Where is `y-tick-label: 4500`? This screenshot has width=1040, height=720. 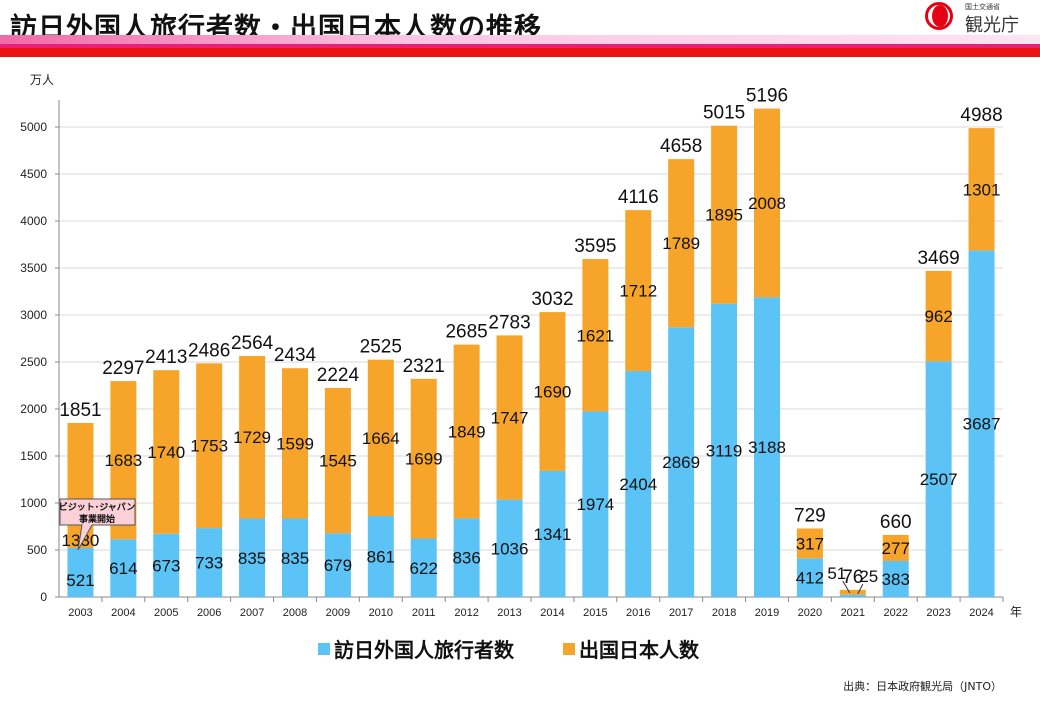 y-tick-label: 4500 is located at coordinates (33, 174).